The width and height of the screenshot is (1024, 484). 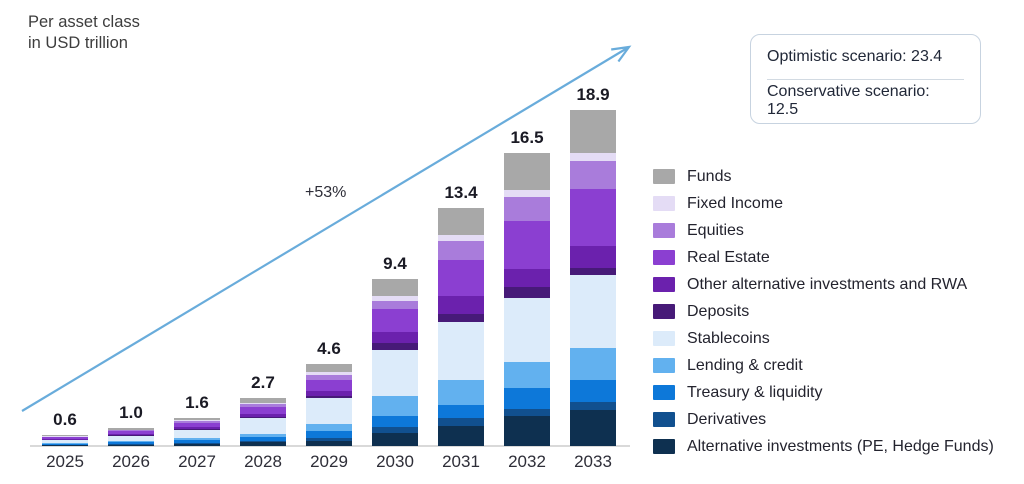 I want to click on x-axis-label-2032: 2032, so click(x=527, y=461).